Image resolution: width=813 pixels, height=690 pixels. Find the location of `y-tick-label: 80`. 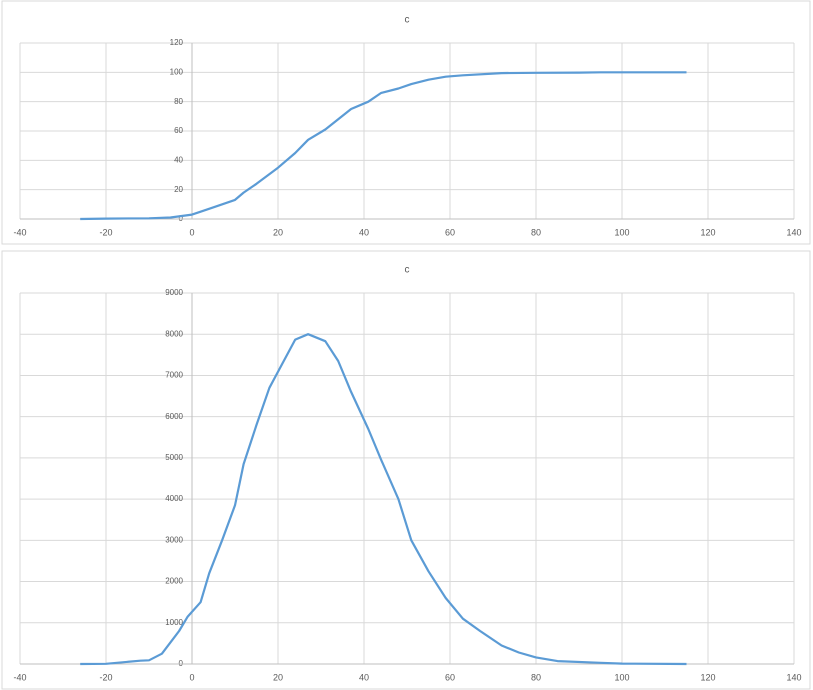

y-tick-label: 80 is located at coordinates (178, 101).